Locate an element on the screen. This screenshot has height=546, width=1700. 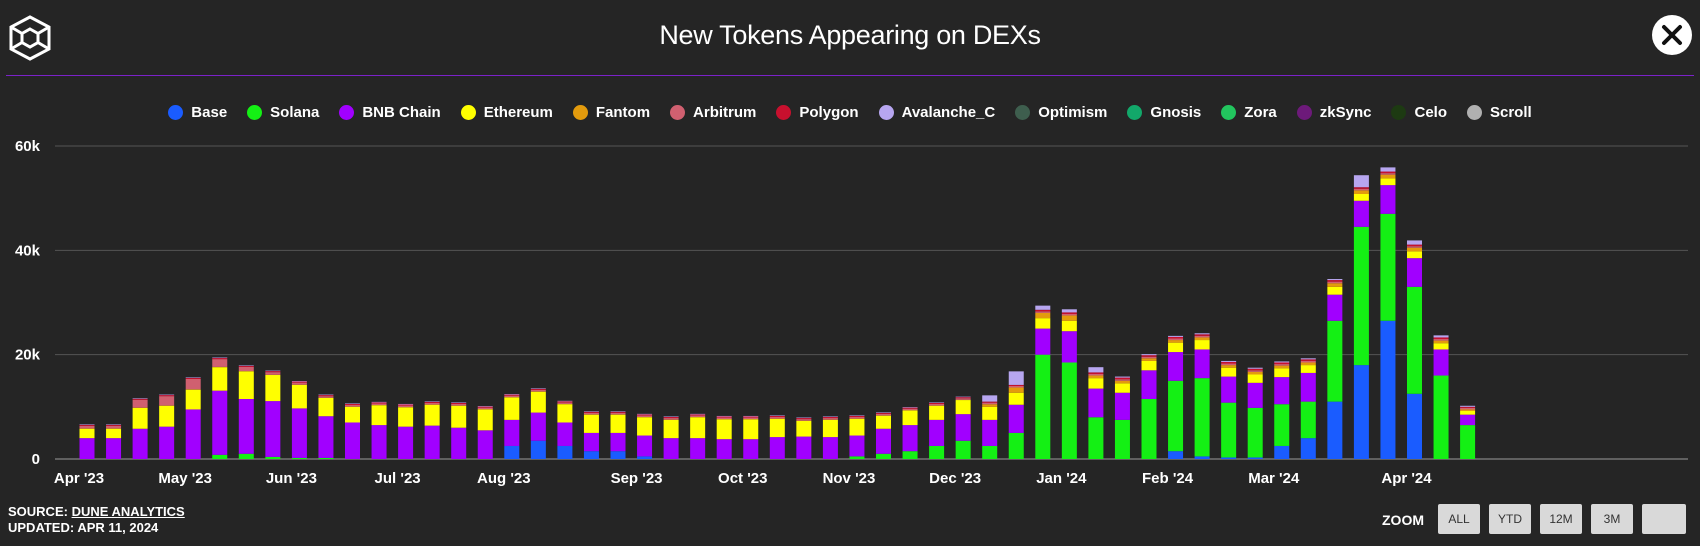
legend-item-avalanche-c: Avalanche_C is located at coordinates (937, 112).